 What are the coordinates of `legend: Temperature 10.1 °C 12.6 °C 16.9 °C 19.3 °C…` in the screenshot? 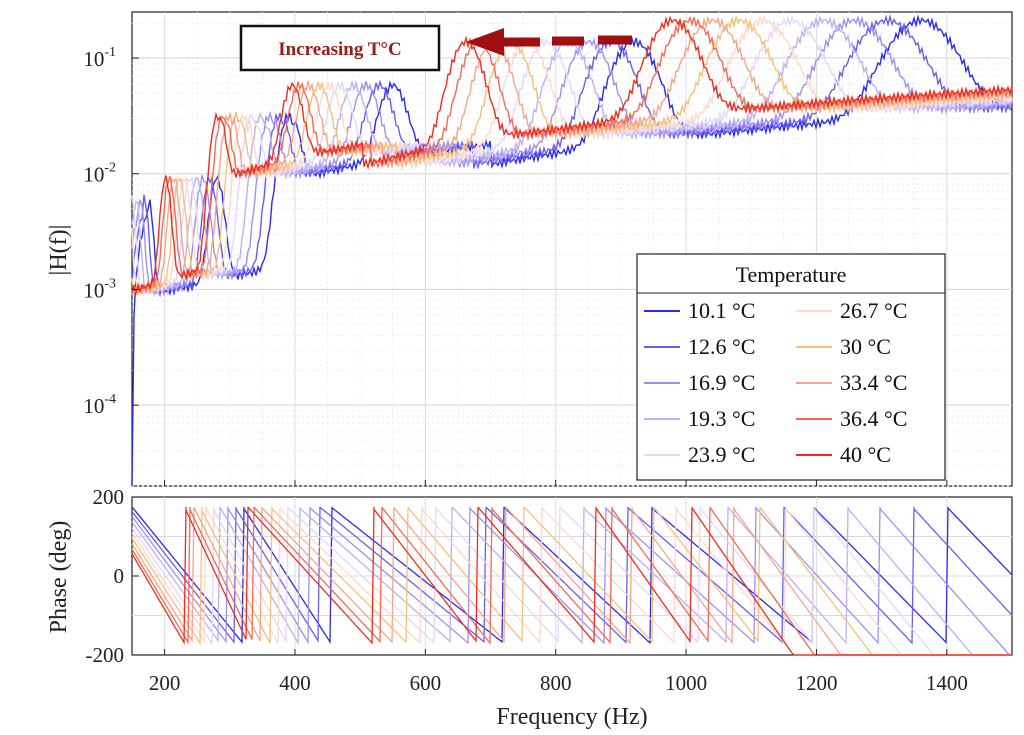 It's located at (791, 367).